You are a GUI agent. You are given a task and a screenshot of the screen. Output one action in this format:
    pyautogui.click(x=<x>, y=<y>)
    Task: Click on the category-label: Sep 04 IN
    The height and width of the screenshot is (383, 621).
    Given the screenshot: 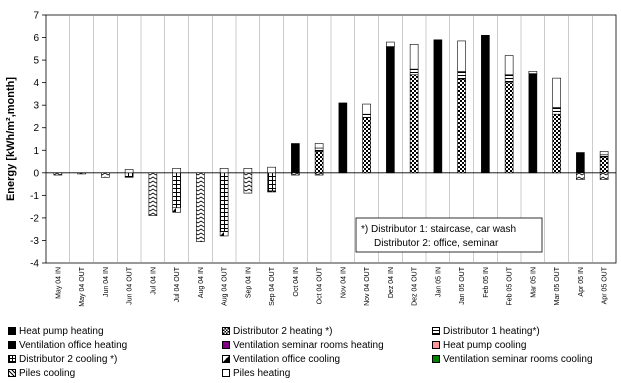 What is the action you would take?
    pyautogui.click(x=248, y=282)
    